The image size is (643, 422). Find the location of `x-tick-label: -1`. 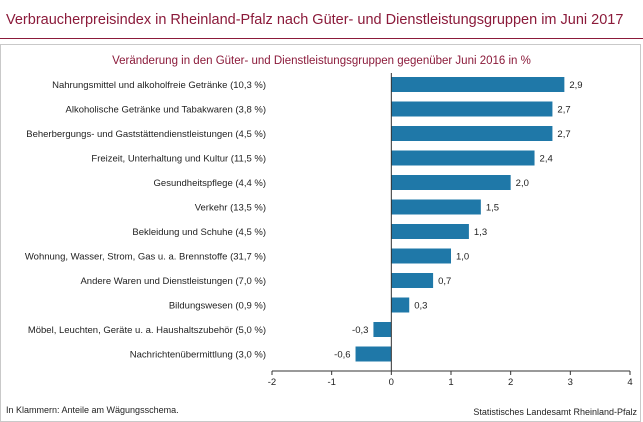

x-tick-label: -1 is located at coordinates (331, 382).